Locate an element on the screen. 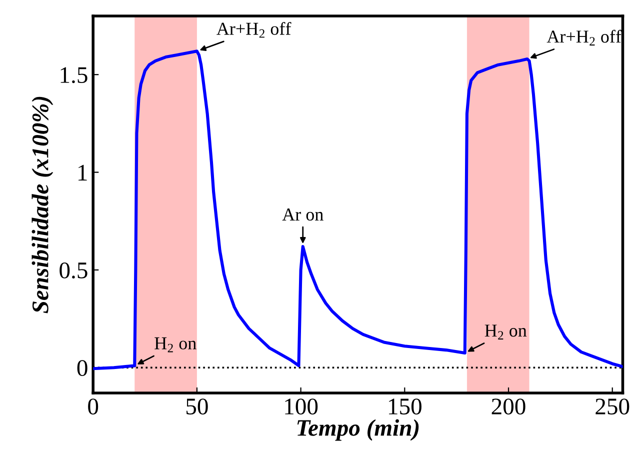 The height and width of the screenshot is (457, 642). annotation: Ar on is located at coordinates (303, 214).